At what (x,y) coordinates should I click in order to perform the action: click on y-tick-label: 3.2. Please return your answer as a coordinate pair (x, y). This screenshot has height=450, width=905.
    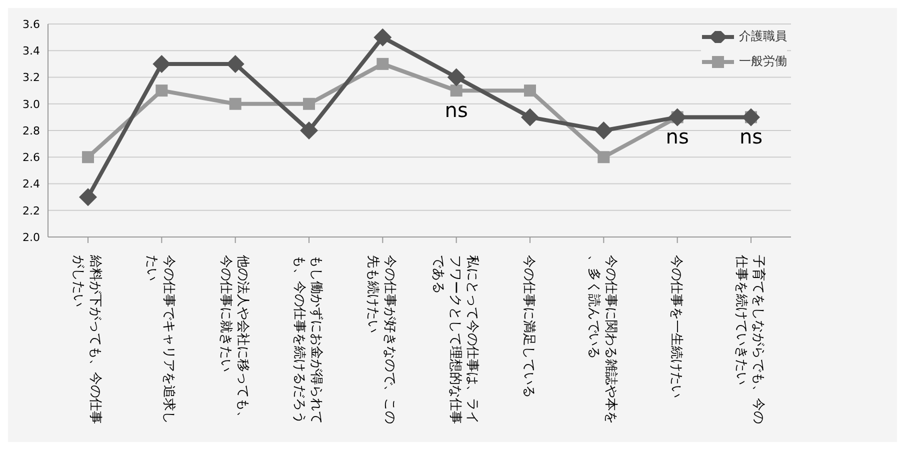
    Looking at the image, I should click on (31, 77).